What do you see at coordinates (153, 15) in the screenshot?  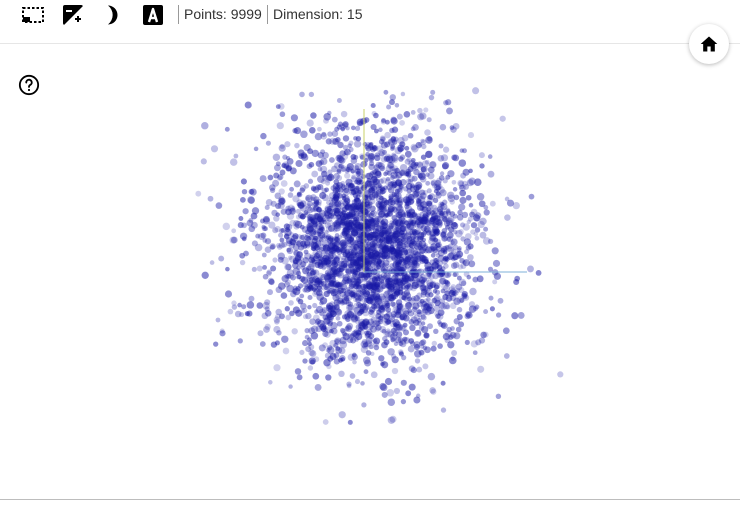 I see `label-icon` at bounding box center [153, 15].